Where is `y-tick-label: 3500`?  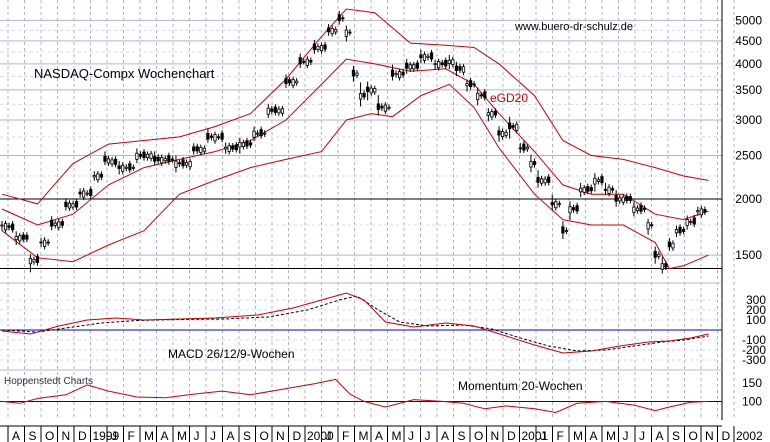 y-tick-label: 3500 is located at coordinates (748, 90).